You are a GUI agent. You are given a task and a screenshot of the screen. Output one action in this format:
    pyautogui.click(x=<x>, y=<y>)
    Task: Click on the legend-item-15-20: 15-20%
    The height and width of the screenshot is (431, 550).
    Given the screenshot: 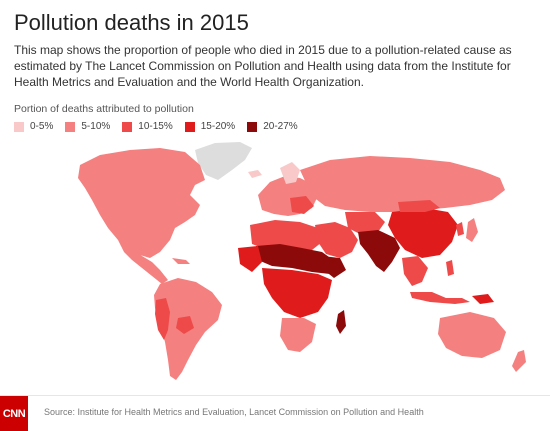 What is the action you would take?
    pyautogui.click(x=210, y=126)
    